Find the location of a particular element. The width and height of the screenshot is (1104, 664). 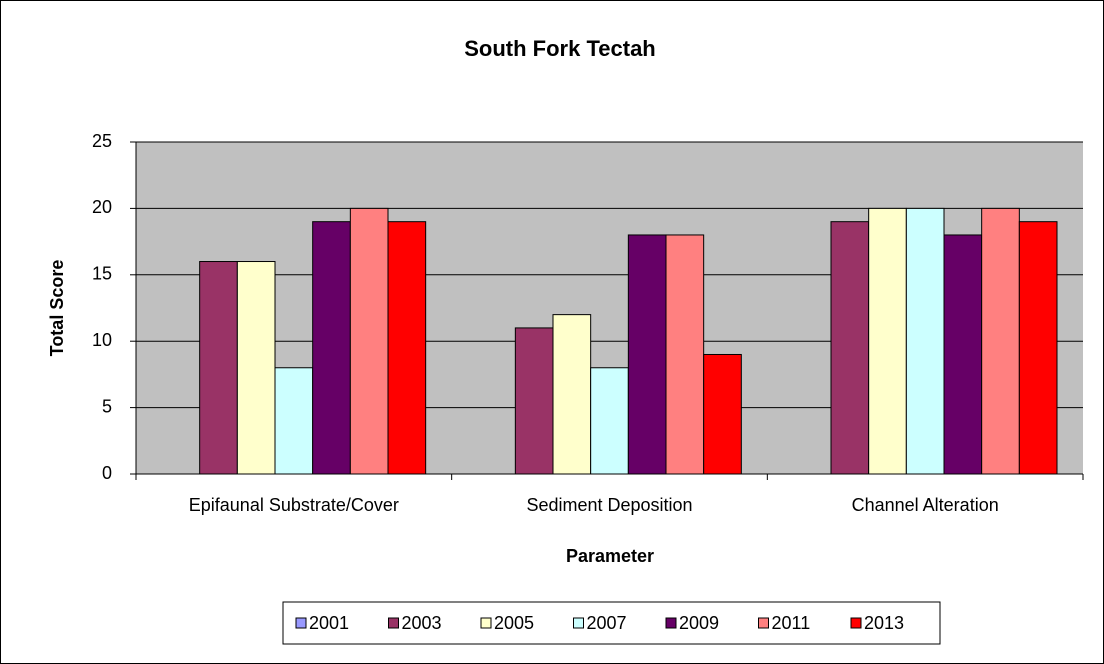

y-tick-label: 25 is located at coordinates (102, 141).